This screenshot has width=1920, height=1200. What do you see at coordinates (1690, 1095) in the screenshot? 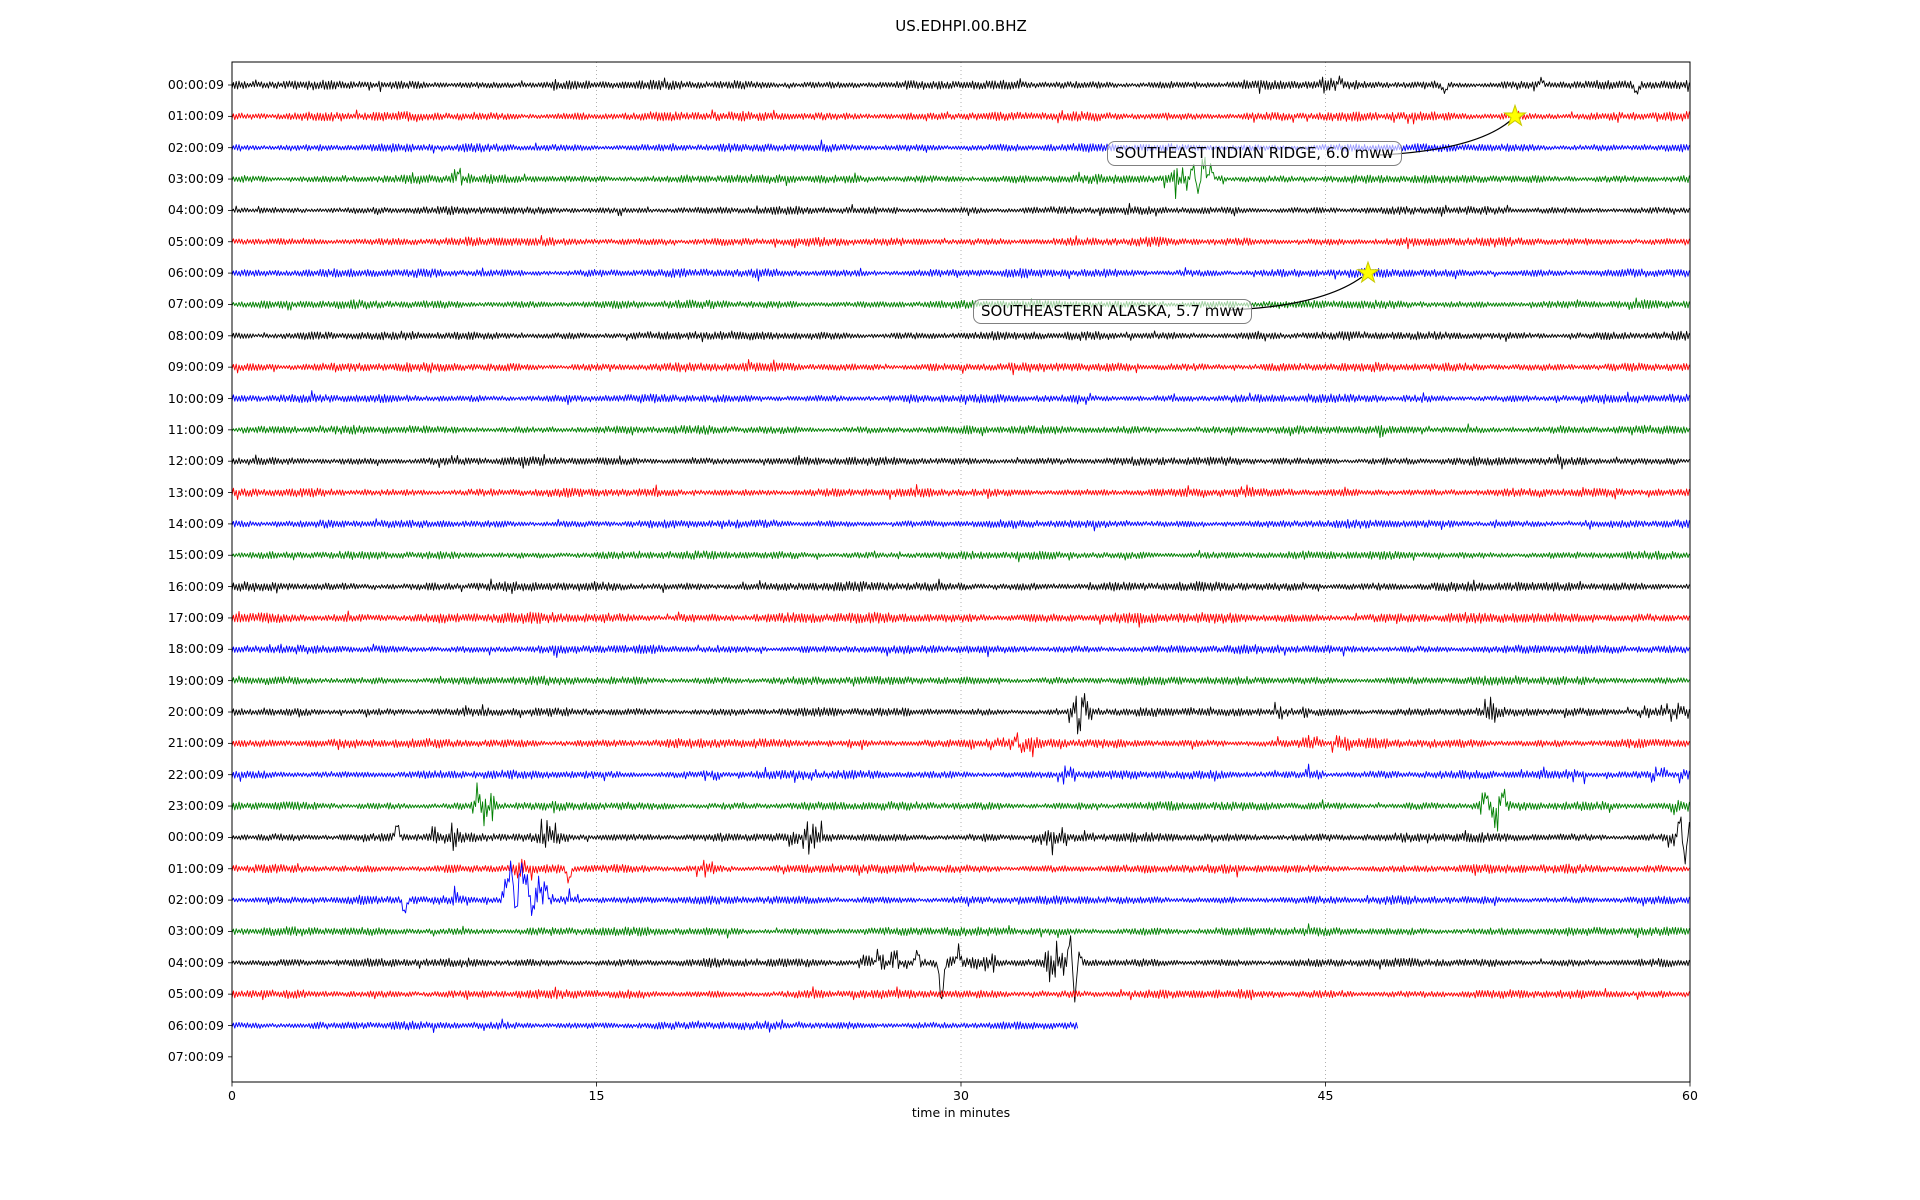
I see `x-tick-label: 60` at bounding box center [1690, 1095].